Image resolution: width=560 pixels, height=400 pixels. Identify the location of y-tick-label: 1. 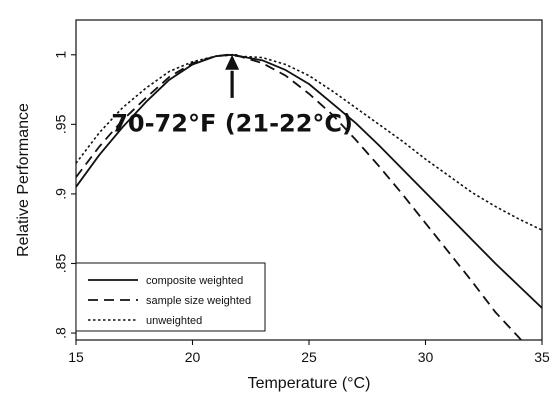
(61, 55).